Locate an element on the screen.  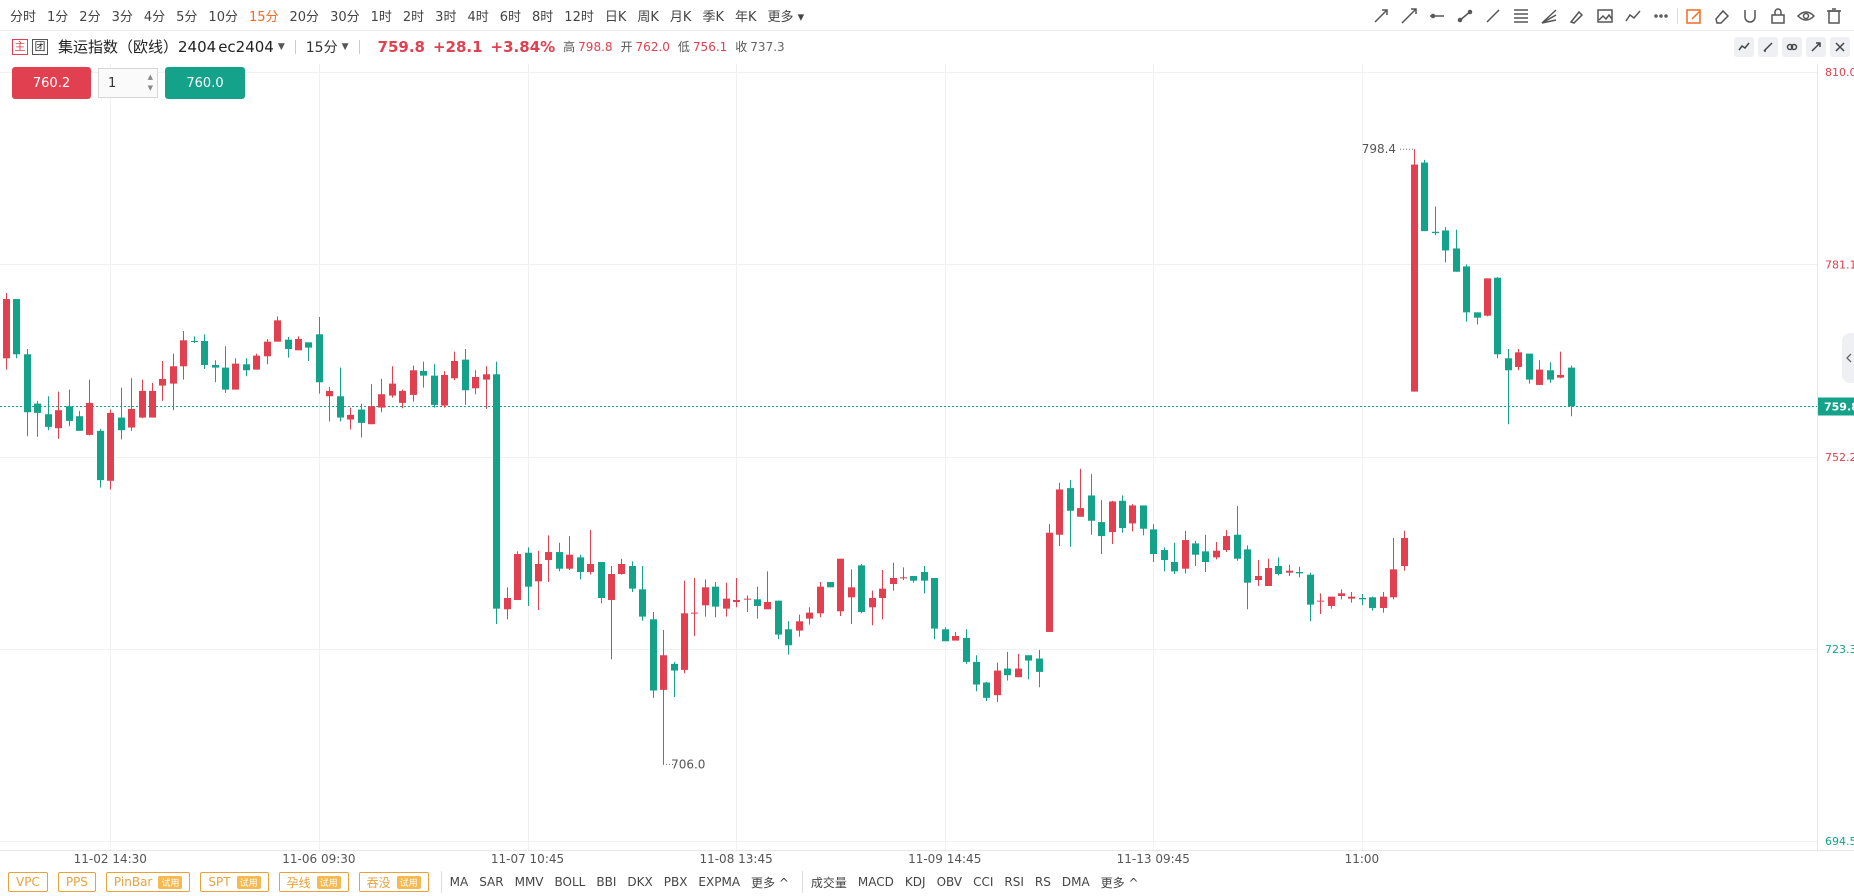
main-indicator-item: MMV is located at coordinates (529, 882).